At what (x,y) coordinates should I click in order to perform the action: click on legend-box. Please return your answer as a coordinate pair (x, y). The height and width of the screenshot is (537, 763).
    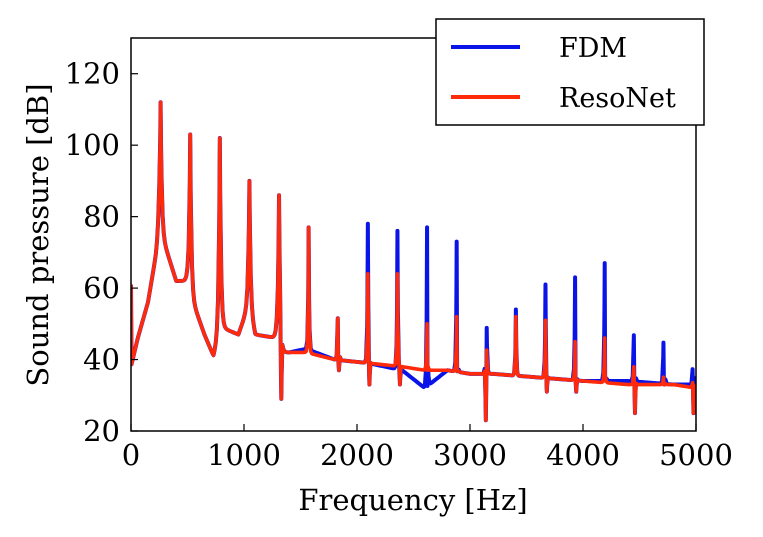
    Looking at the image, I should click on (570, 72).